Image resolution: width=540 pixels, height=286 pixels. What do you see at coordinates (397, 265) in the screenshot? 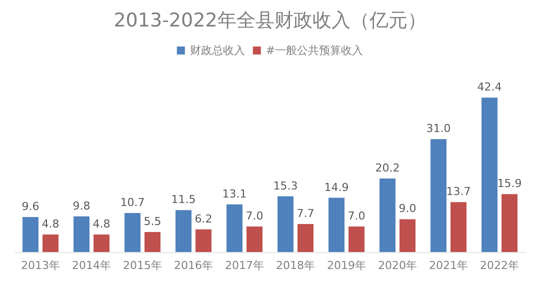
I see `x-tick-label: 2020年` at bounding box center [397, 265].